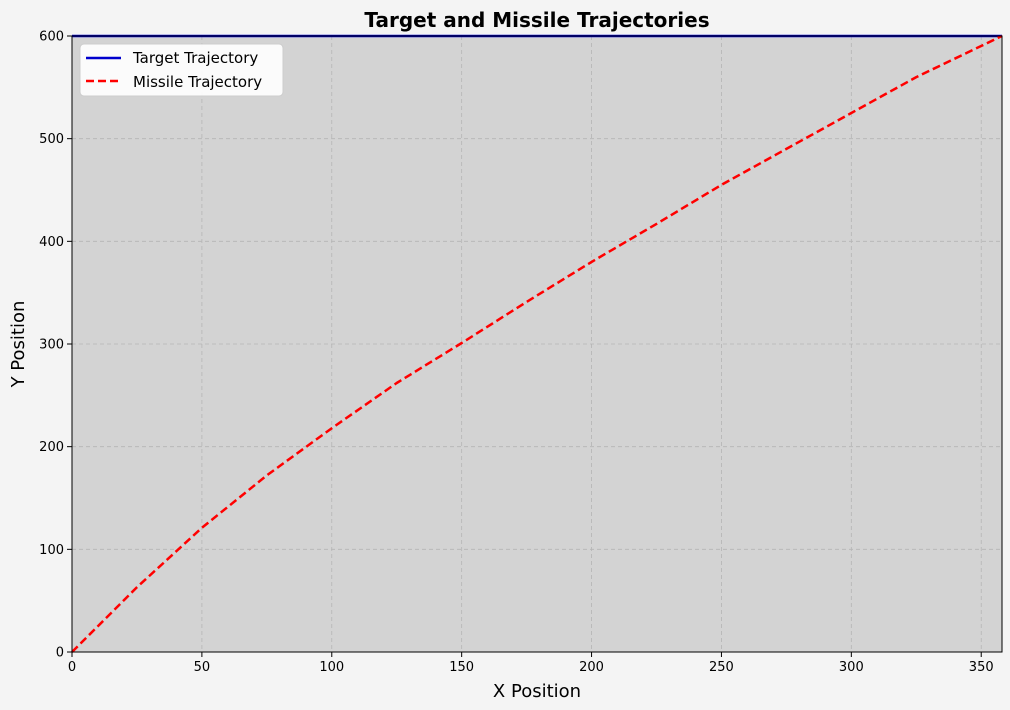  What do you see at coordinates (60, 653) in the screenshot?
I see `y-tick-label: 0` at bounding box center [60, 653].